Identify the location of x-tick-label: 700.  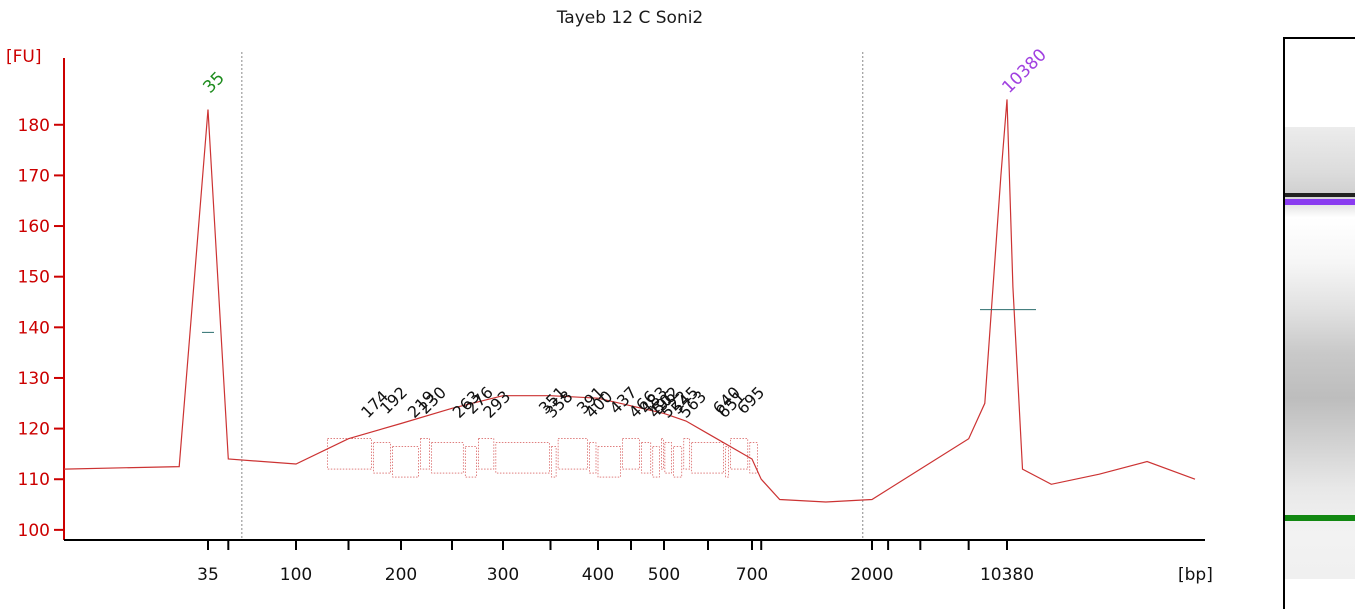
(752, 575).